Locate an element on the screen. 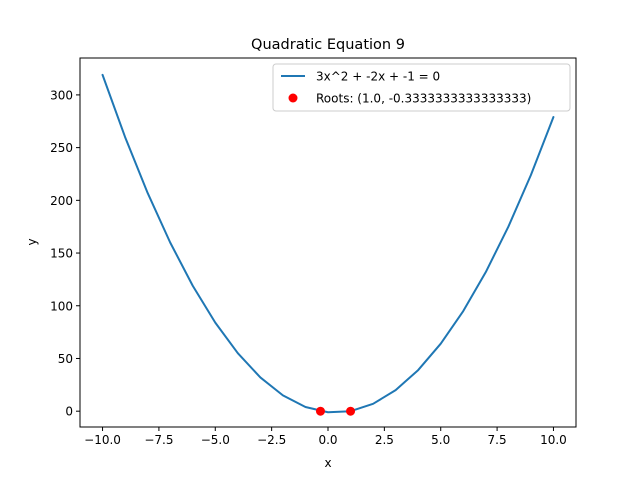 The height and width of the screenshot is (480, 640). x-tick-label: 5.0 is located at coordinates (440, 440).